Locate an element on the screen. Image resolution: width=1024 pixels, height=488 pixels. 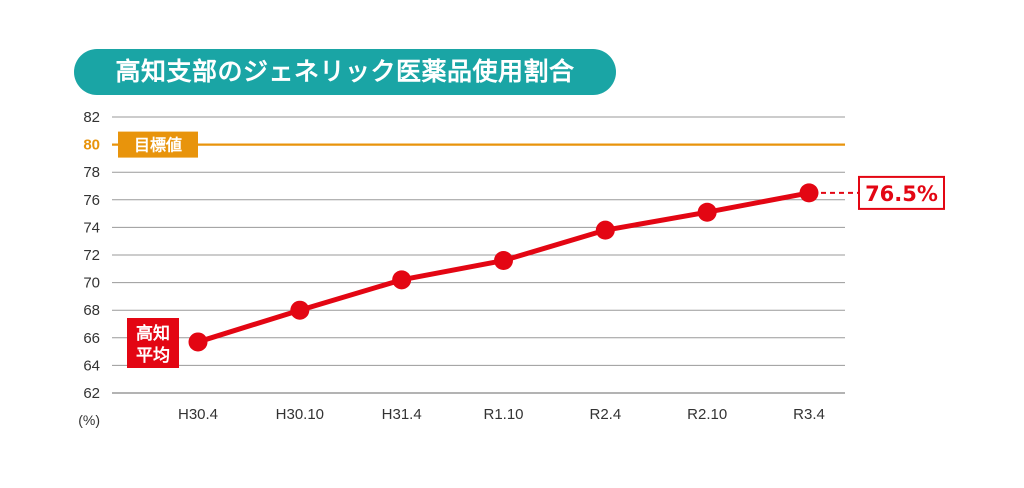
y-tick-label: 72 is located at coordinates (91, 255).